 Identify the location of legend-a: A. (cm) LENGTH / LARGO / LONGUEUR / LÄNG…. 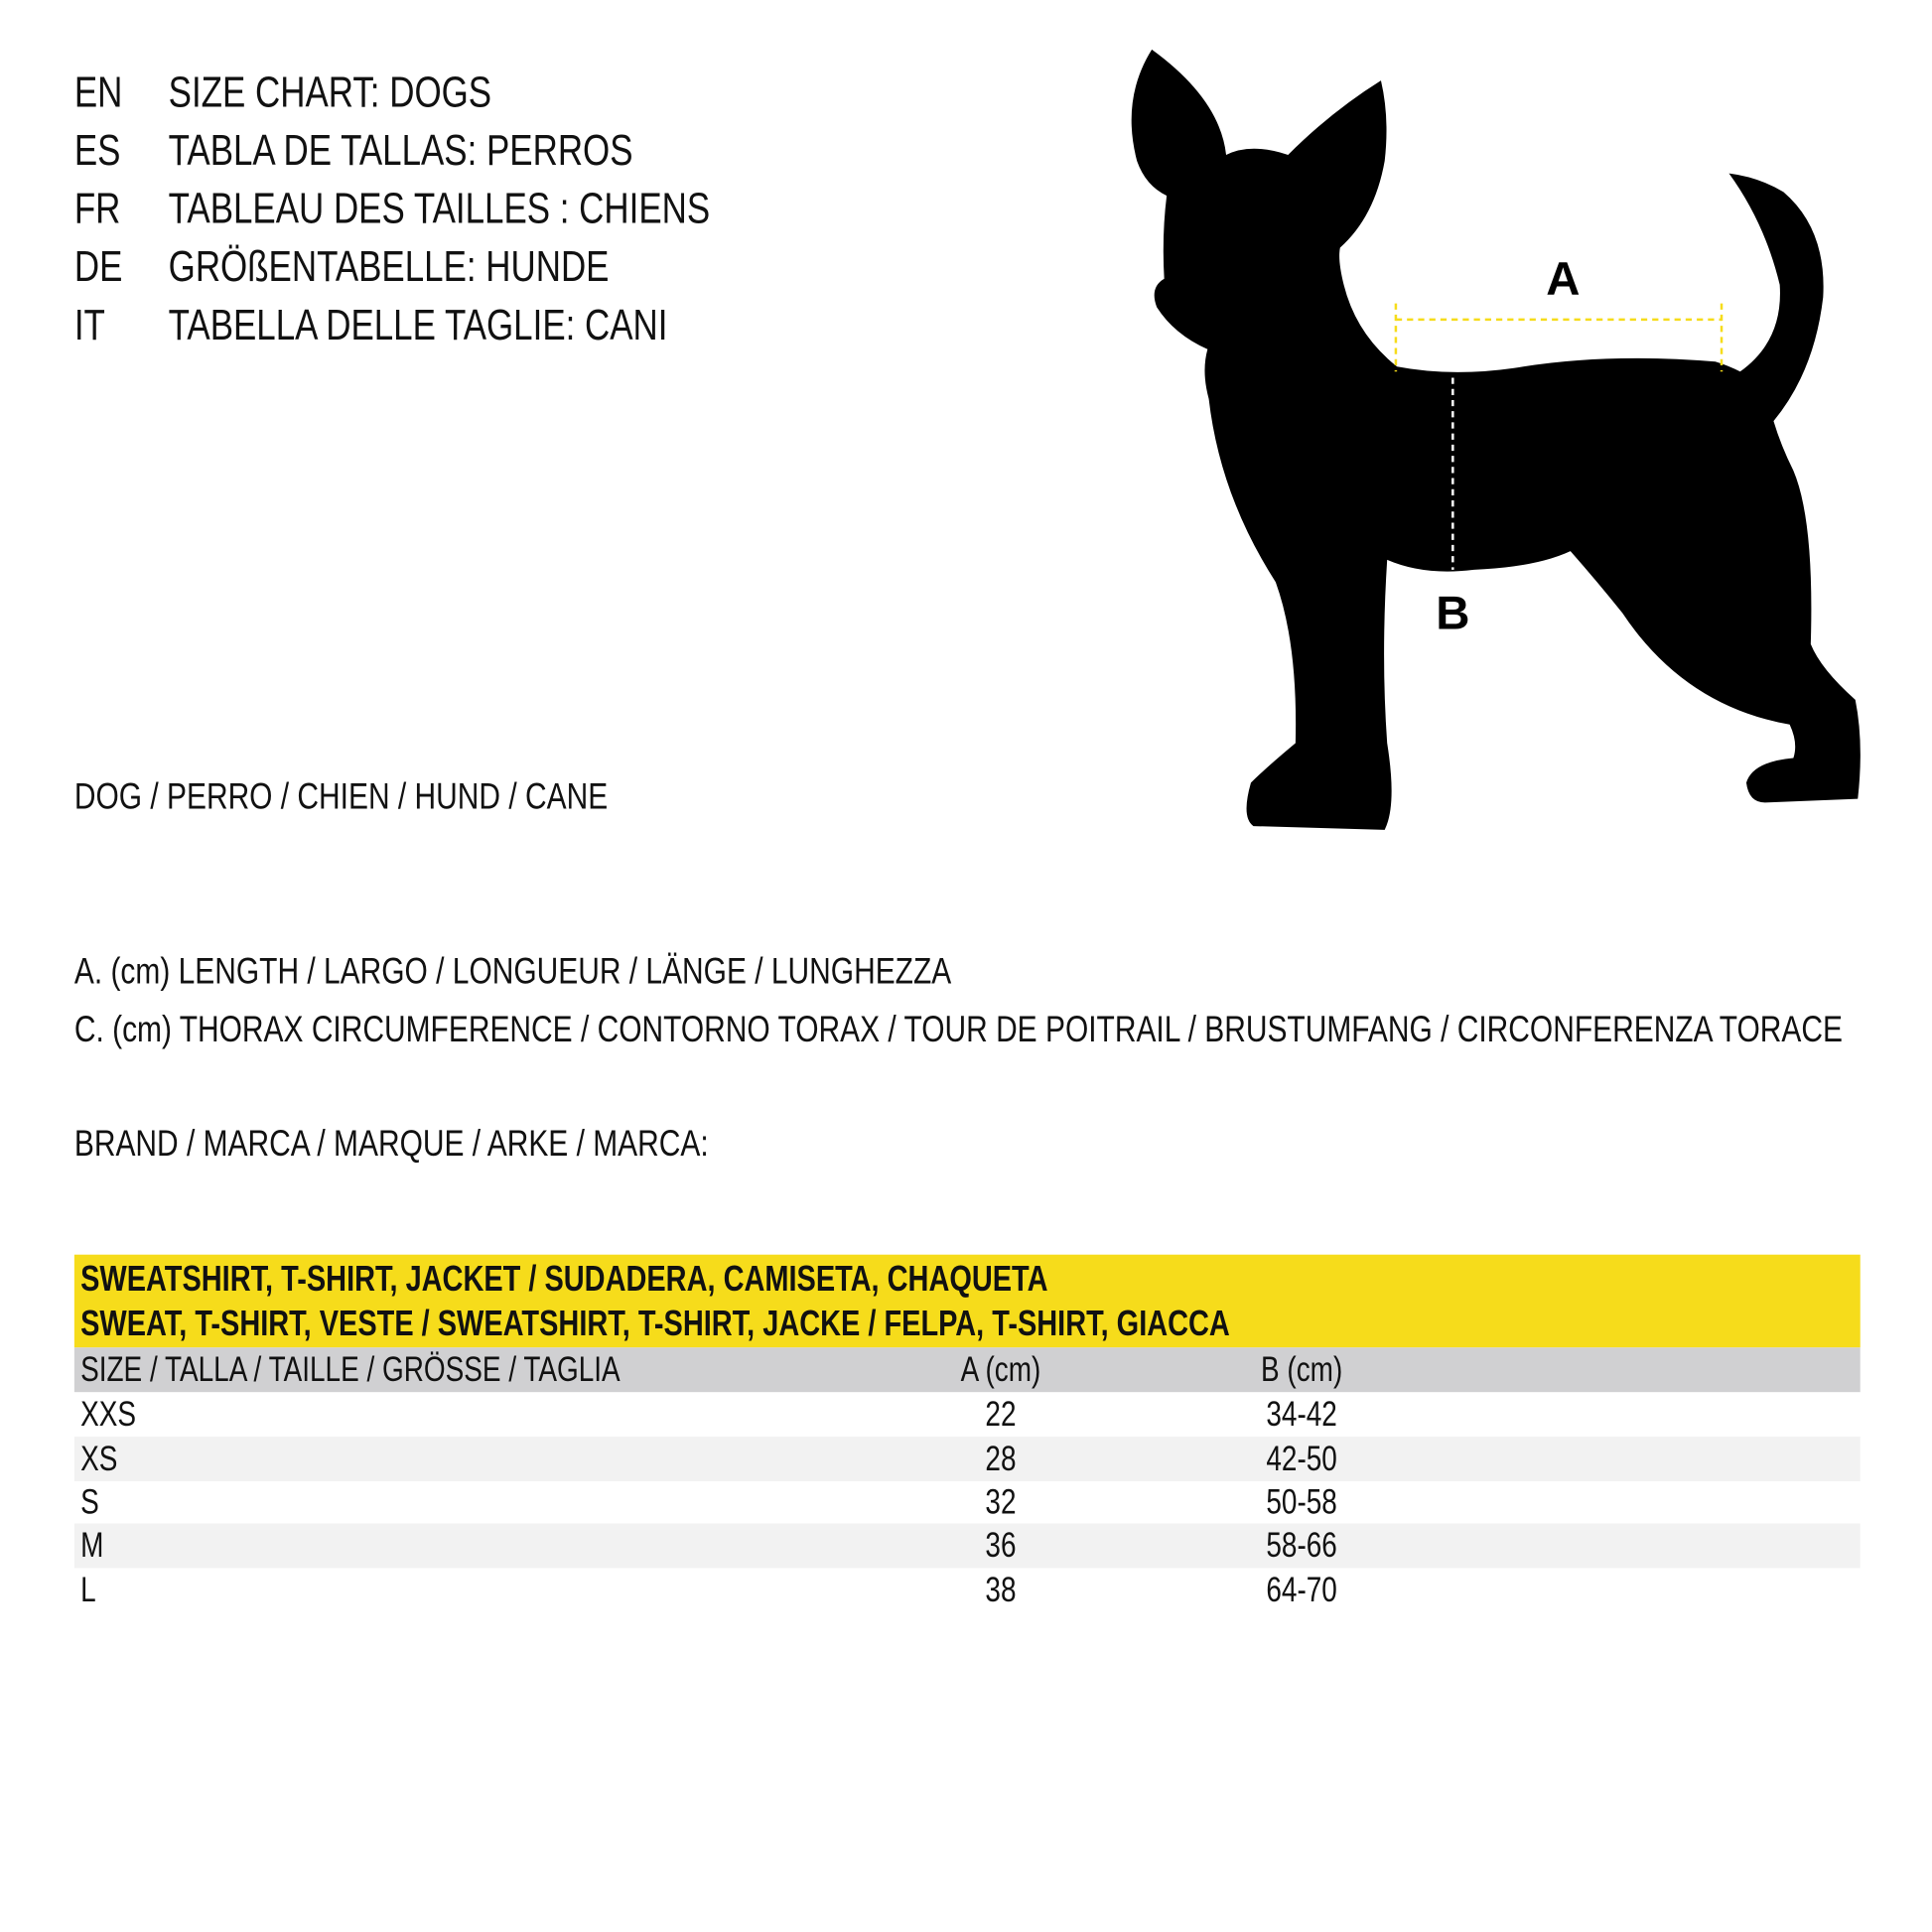
(512, 972).